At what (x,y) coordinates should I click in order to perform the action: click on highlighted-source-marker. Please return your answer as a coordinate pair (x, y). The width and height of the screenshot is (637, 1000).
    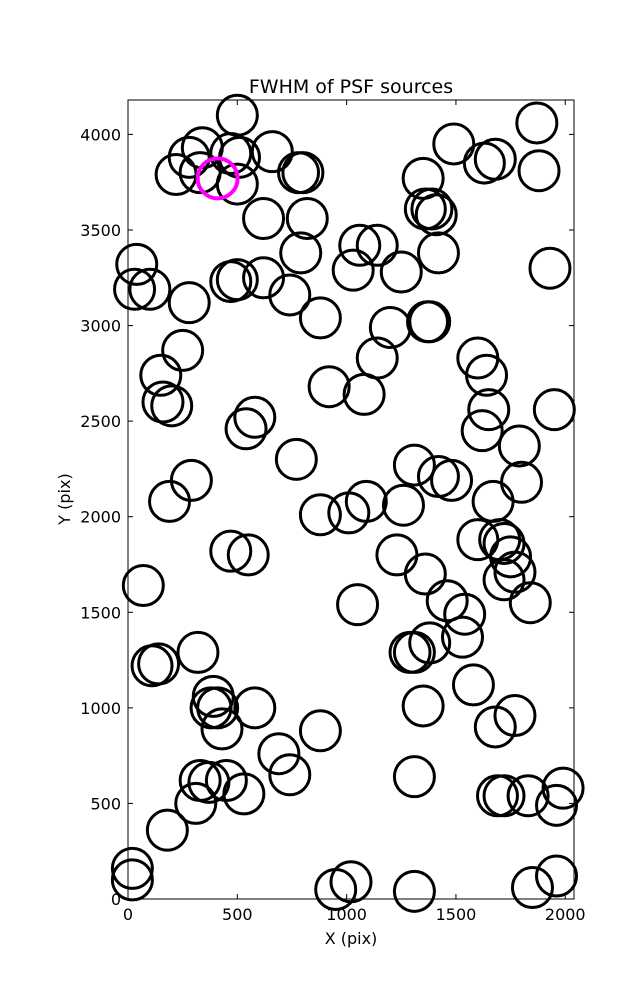
    Looking at the image, I should click on (217, 178).